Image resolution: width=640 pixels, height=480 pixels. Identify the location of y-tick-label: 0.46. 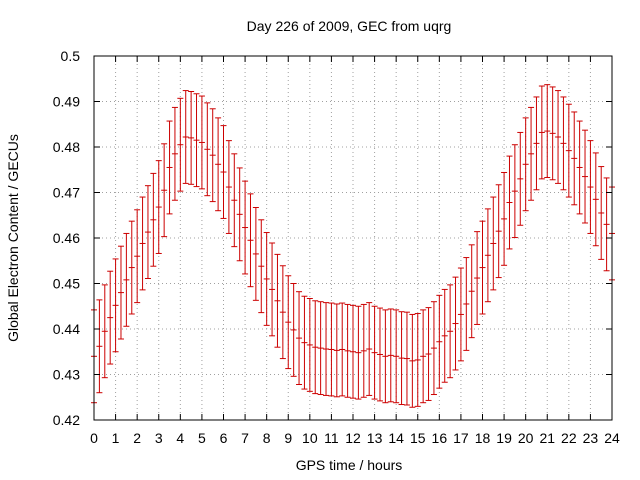
(66, 238).